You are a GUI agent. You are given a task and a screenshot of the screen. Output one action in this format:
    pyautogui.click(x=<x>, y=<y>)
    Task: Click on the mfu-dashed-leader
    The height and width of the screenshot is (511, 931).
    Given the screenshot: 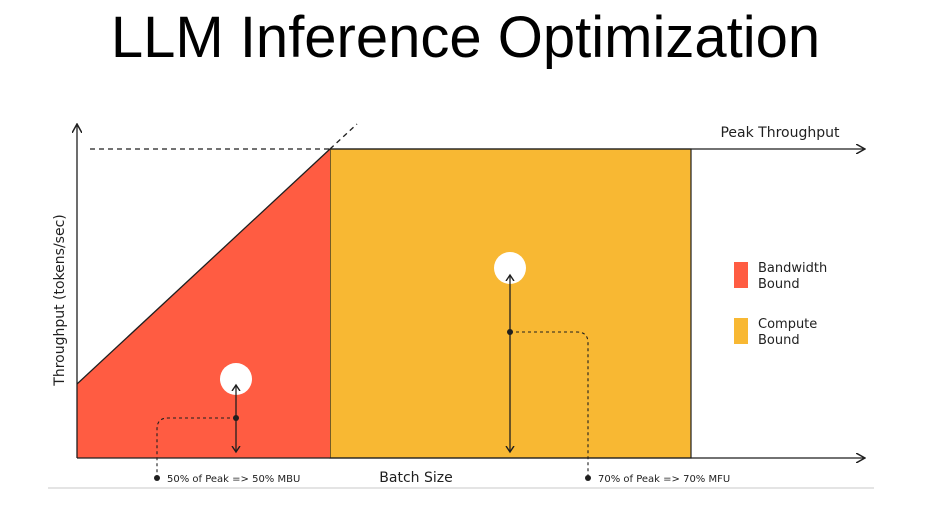 What is the action you would take?
    pyautogui.click(x=549, y=403)
    